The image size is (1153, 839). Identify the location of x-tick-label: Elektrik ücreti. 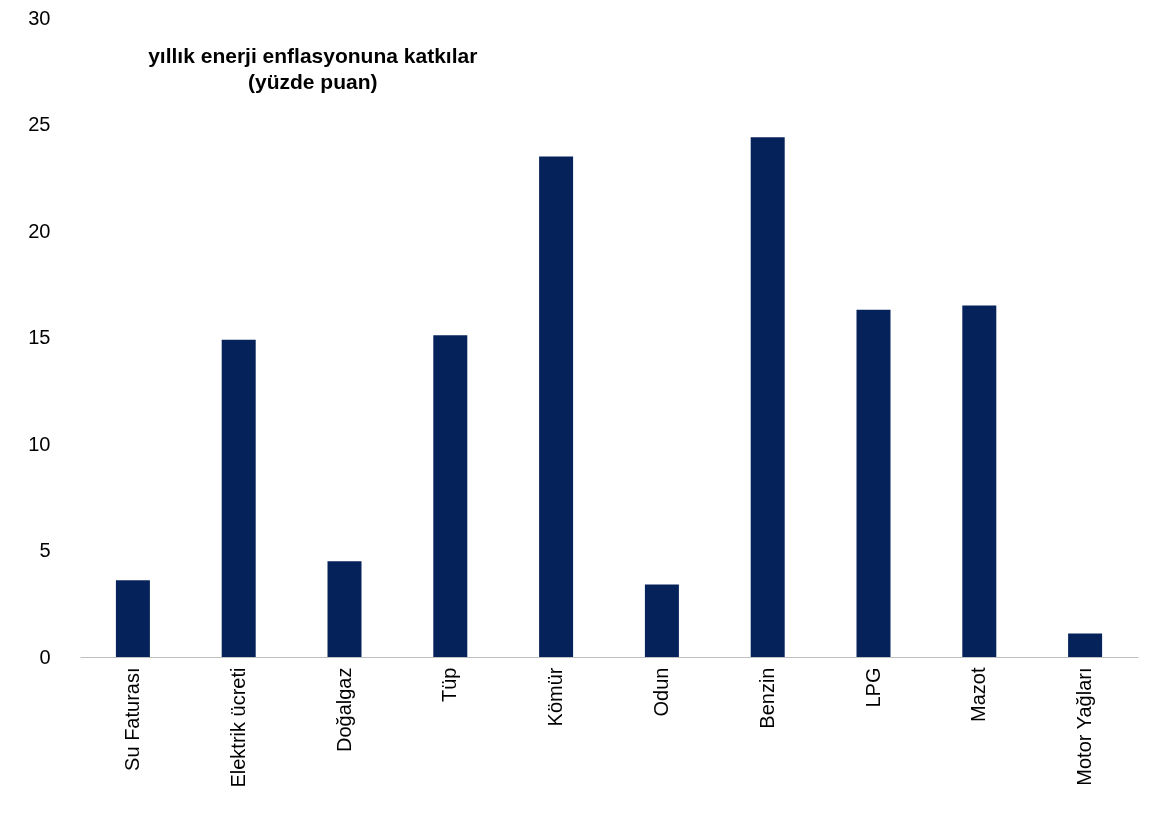
(237, 727).